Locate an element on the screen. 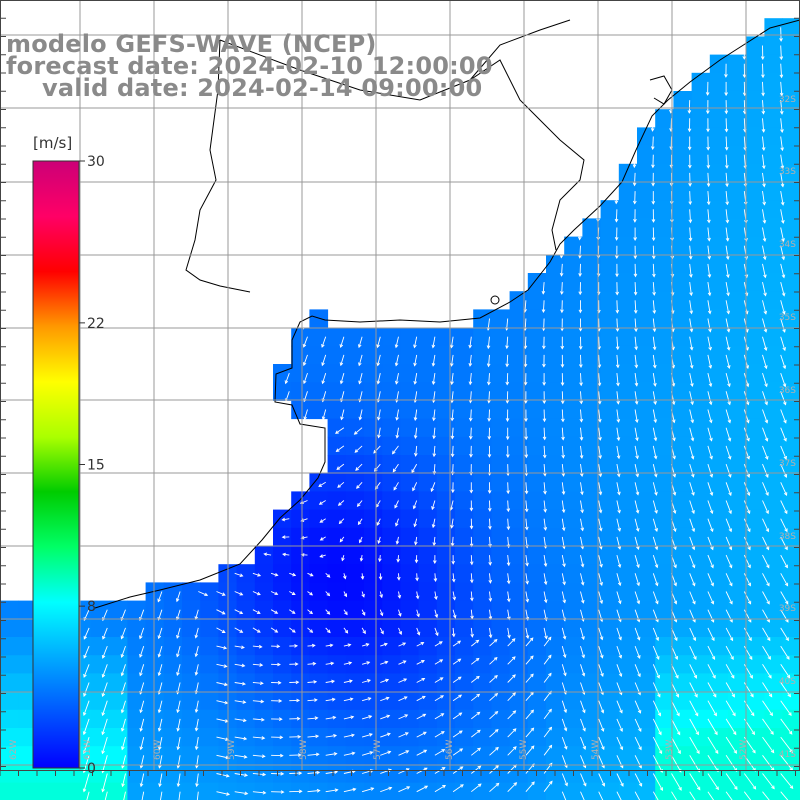 The image size is (800, 800). lat-label: 39S is located at coordinates (787, 609).